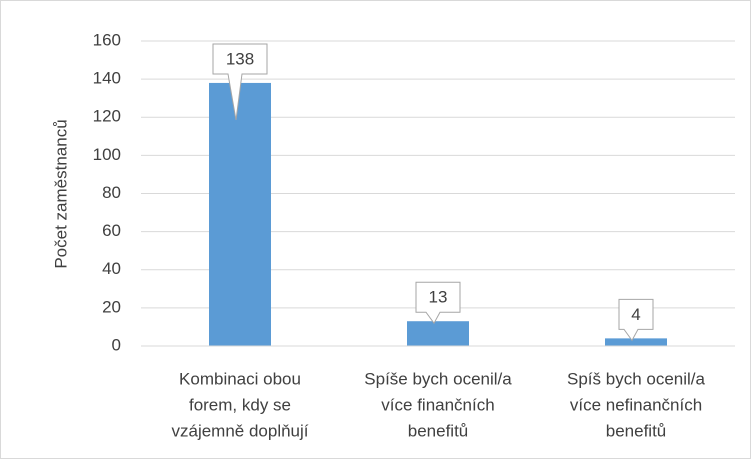 This screenshot has height=459, width=751. What do you see at coordinates (107, 116) in the screenshot?
I see `y-tick-label: 120` at bounding box center [107, 116].